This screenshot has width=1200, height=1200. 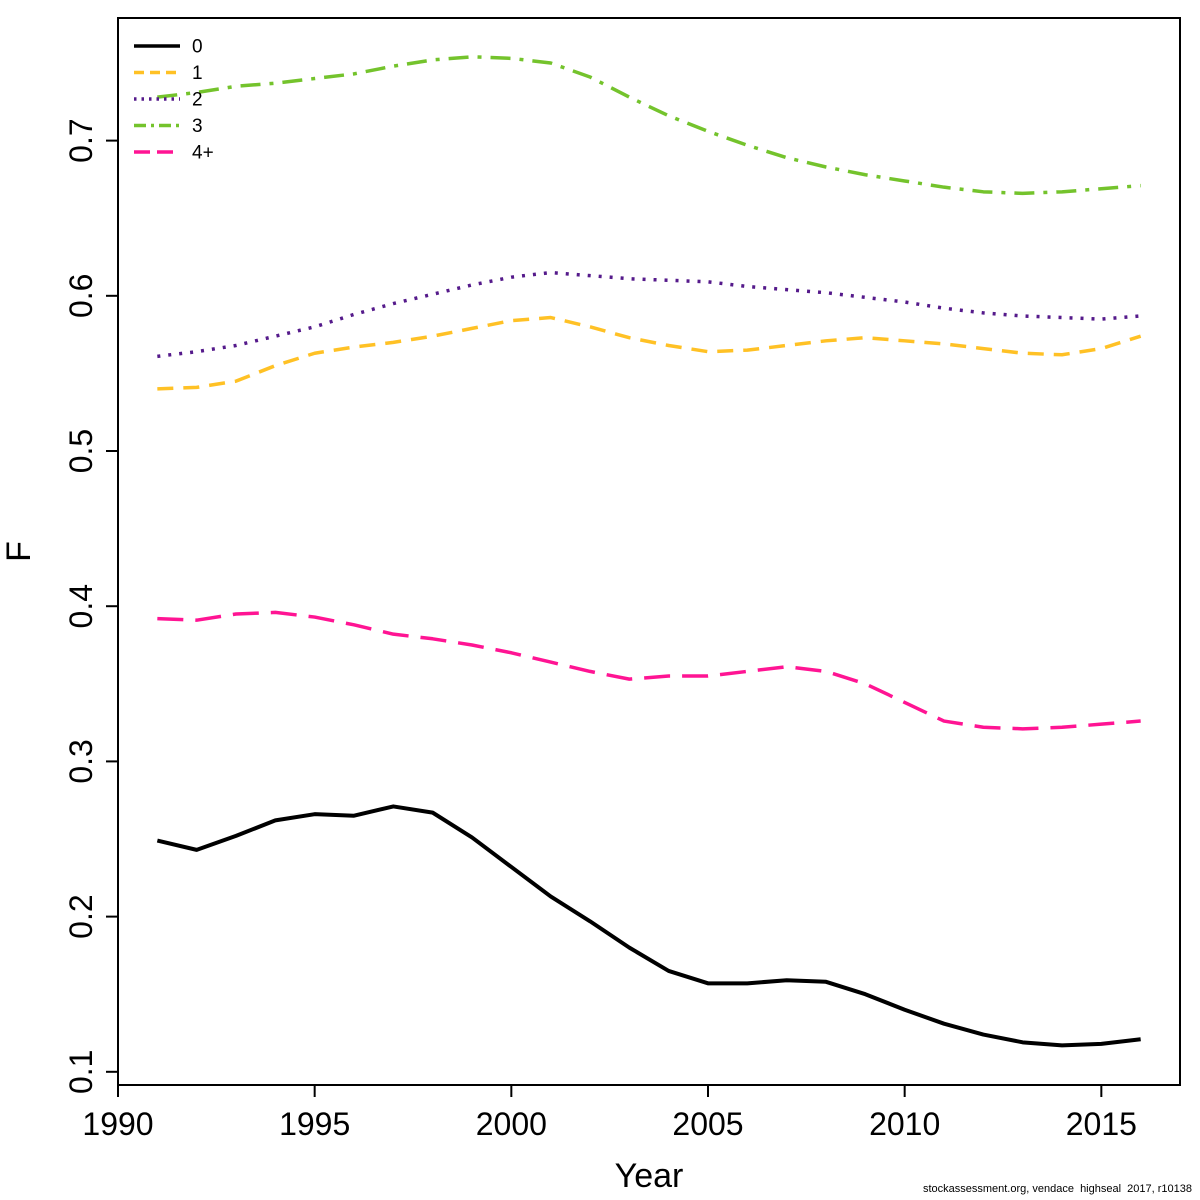 I want to click on series-line-4+, so click(x=649, y=670).